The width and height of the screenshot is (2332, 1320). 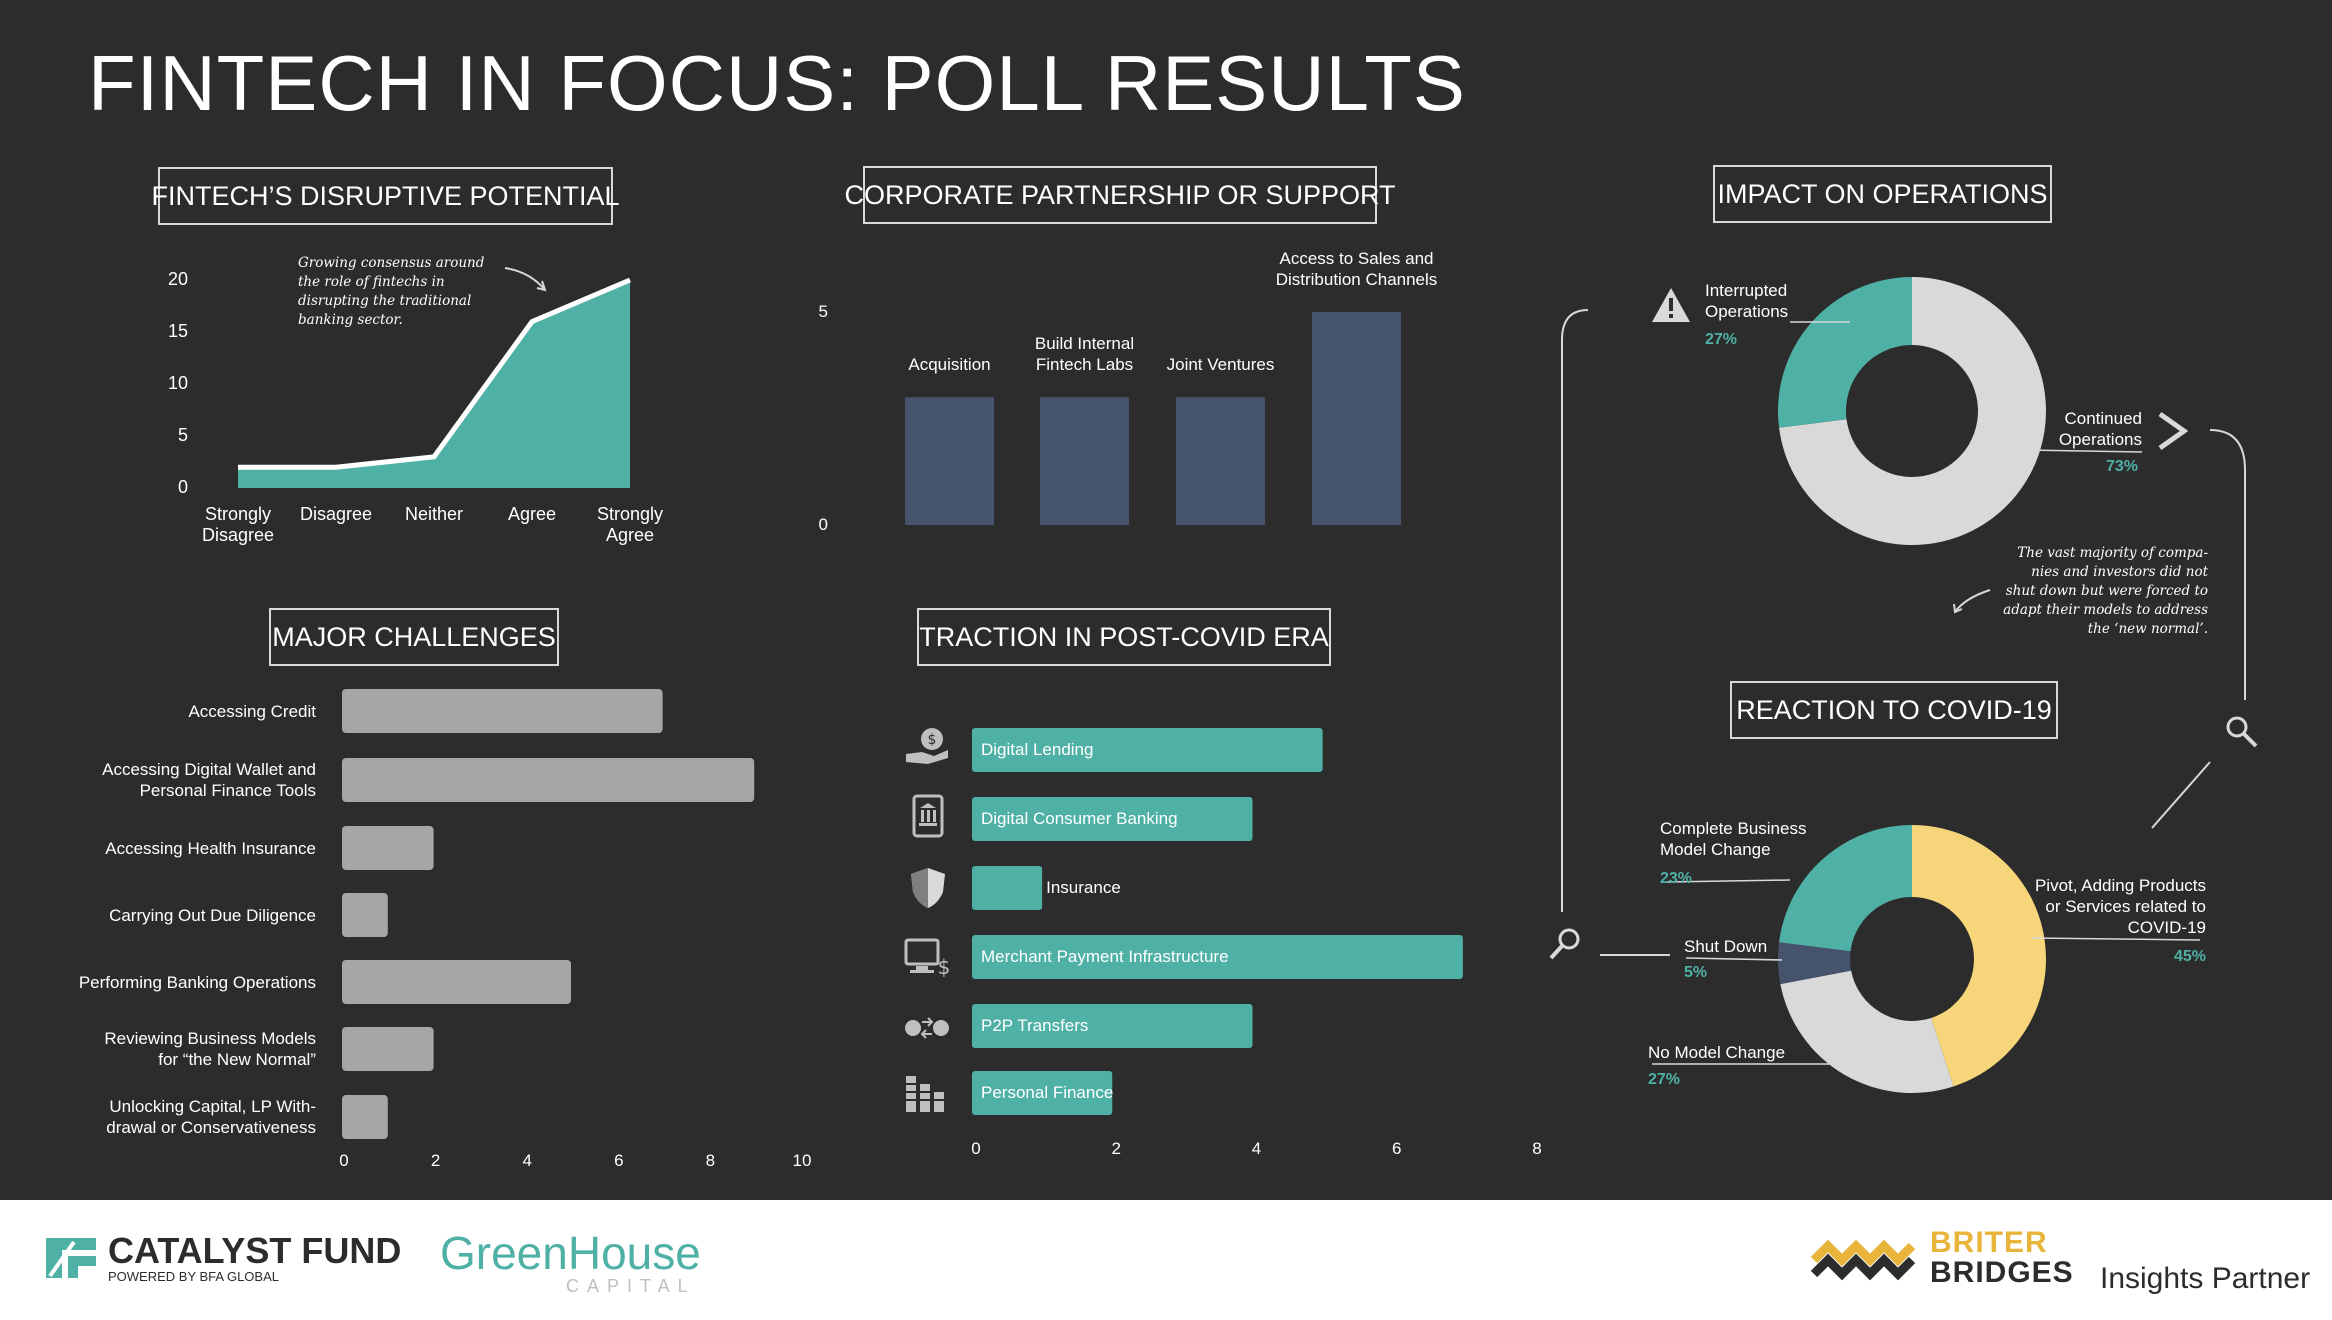 I want to click on x-tick-label: Strongly, so click(x=238, y=514).